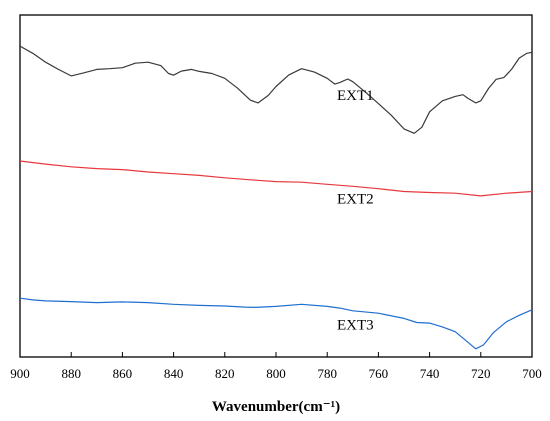  I want to click on x-tick-label: 740, so click(430, 373).